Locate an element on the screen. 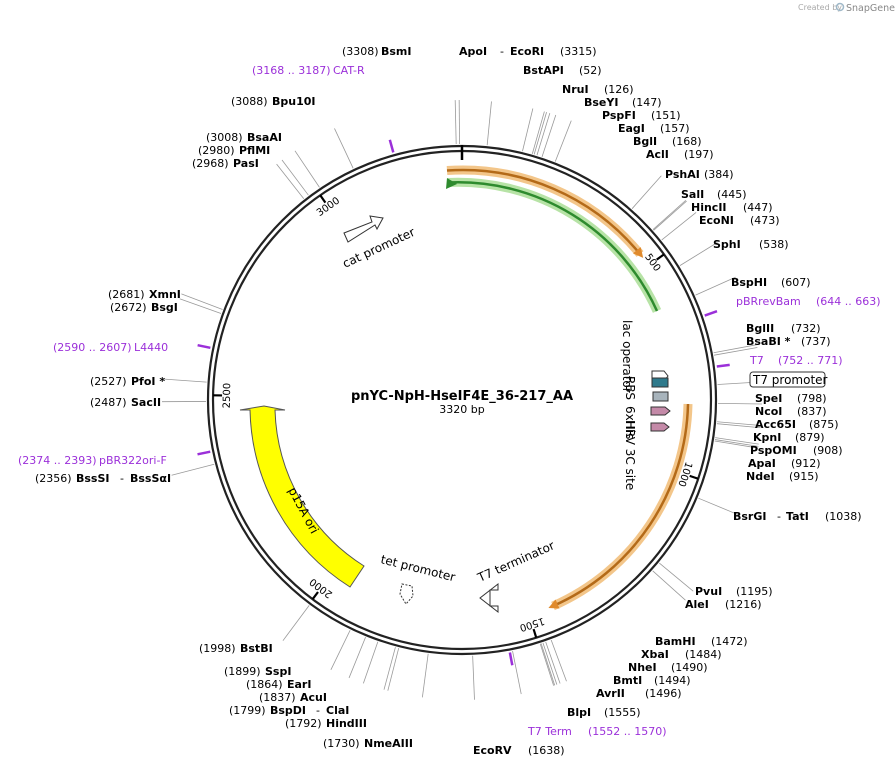 This screenshot has width=895, height=767. site-coord: (1472) is located at coordinates (729, 641).